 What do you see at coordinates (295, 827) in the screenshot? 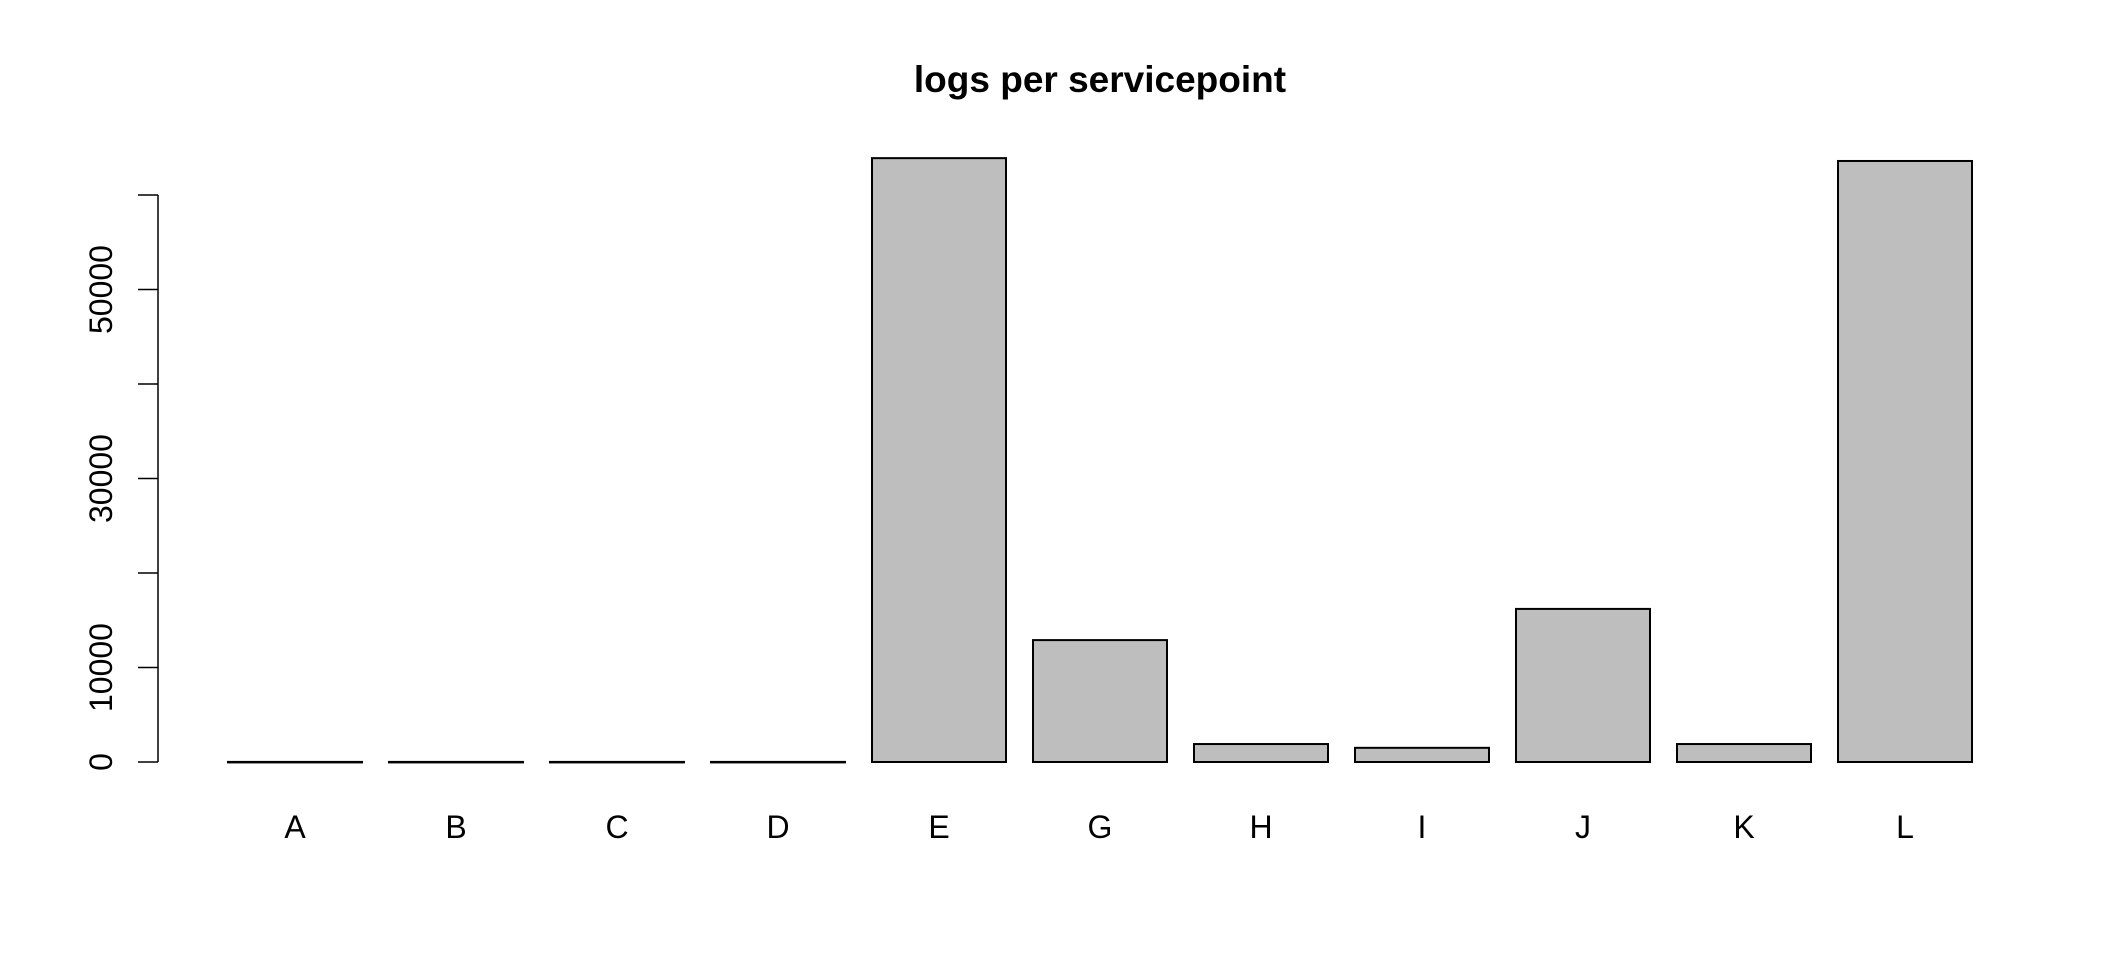
I see `x-tick-label: A` at bounding box center [295, 827].